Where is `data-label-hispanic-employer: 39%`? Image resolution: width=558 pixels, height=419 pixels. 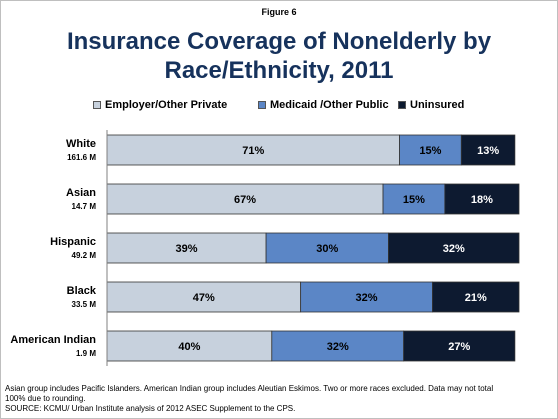
data-label-hispanic-employer: 39% is located at coordinates (187, 249).